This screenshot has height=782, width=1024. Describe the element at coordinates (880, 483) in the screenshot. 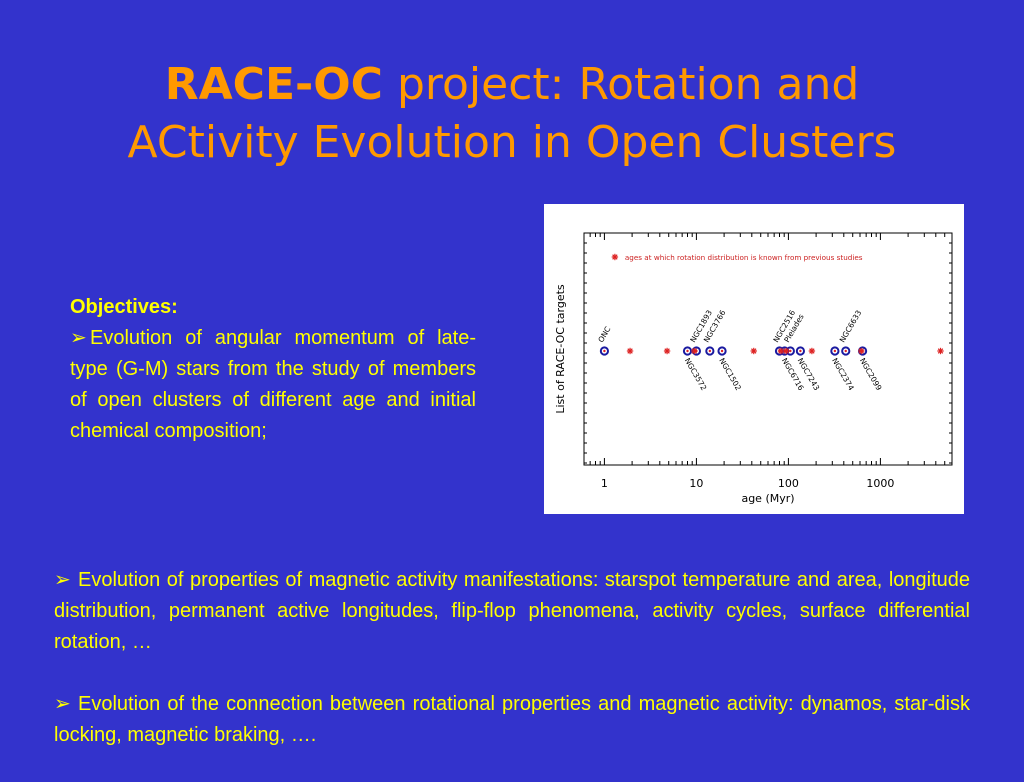

I see `x-tick-label: 1000` at that location.